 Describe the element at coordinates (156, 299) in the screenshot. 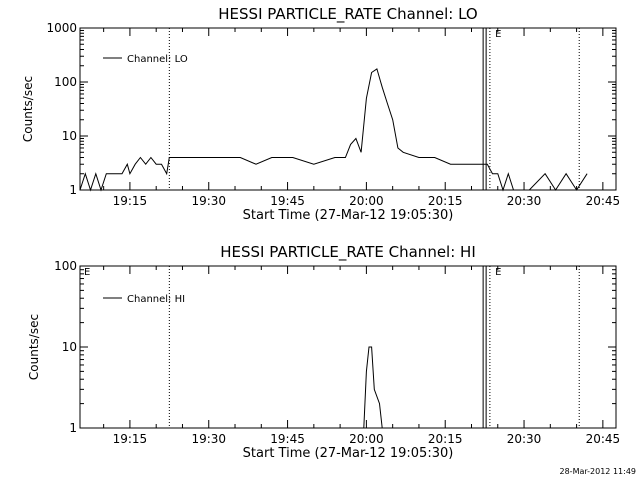

I see `legend-label: Channel: HI` at that location.